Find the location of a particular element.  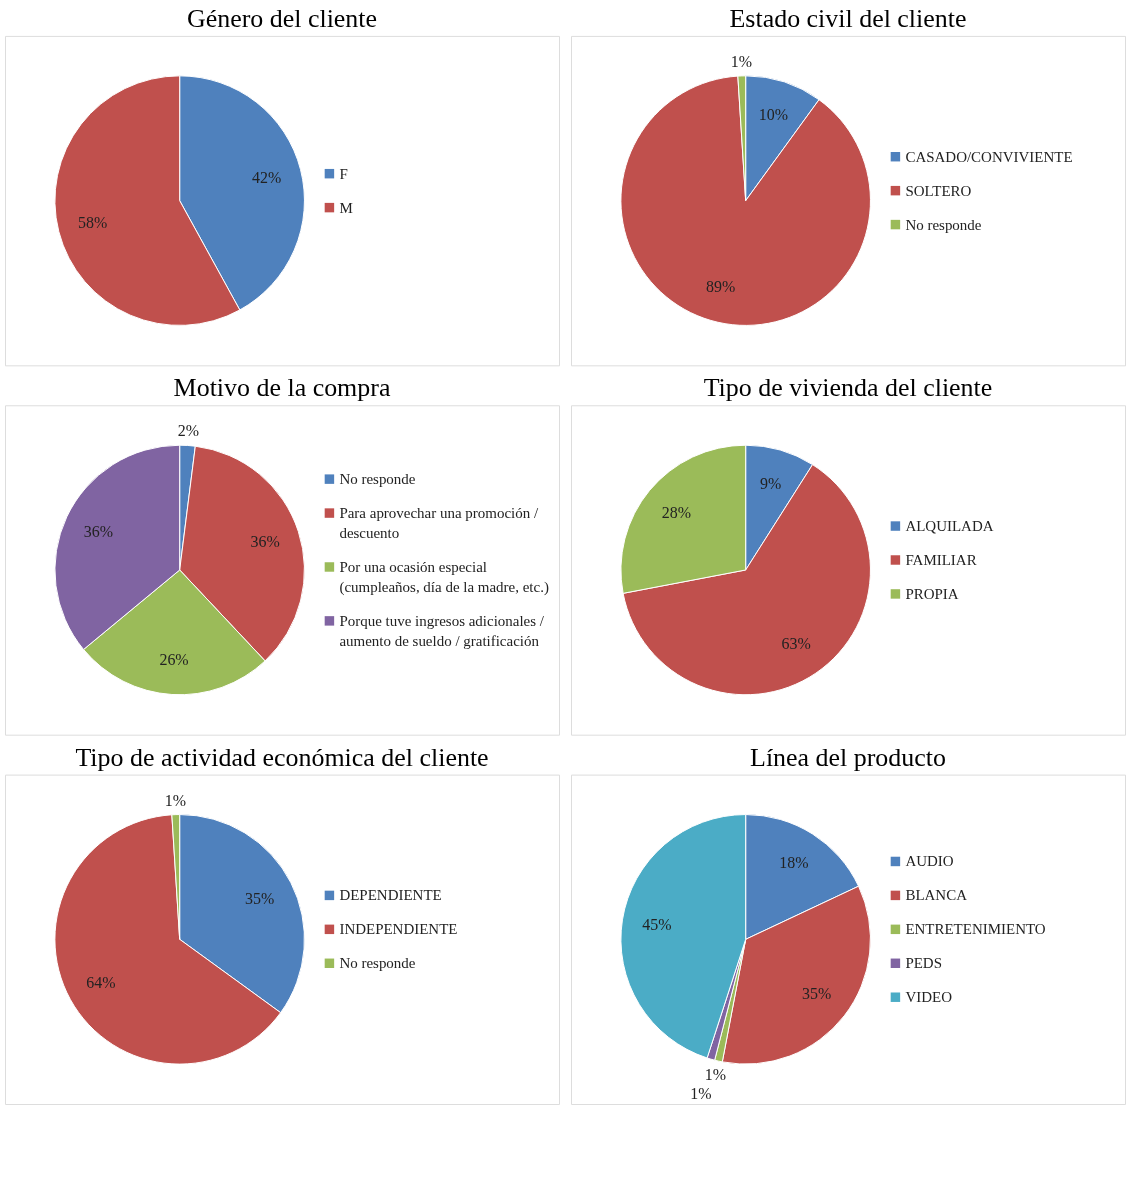

data-label: 58% is located at coordinates (93, 222).